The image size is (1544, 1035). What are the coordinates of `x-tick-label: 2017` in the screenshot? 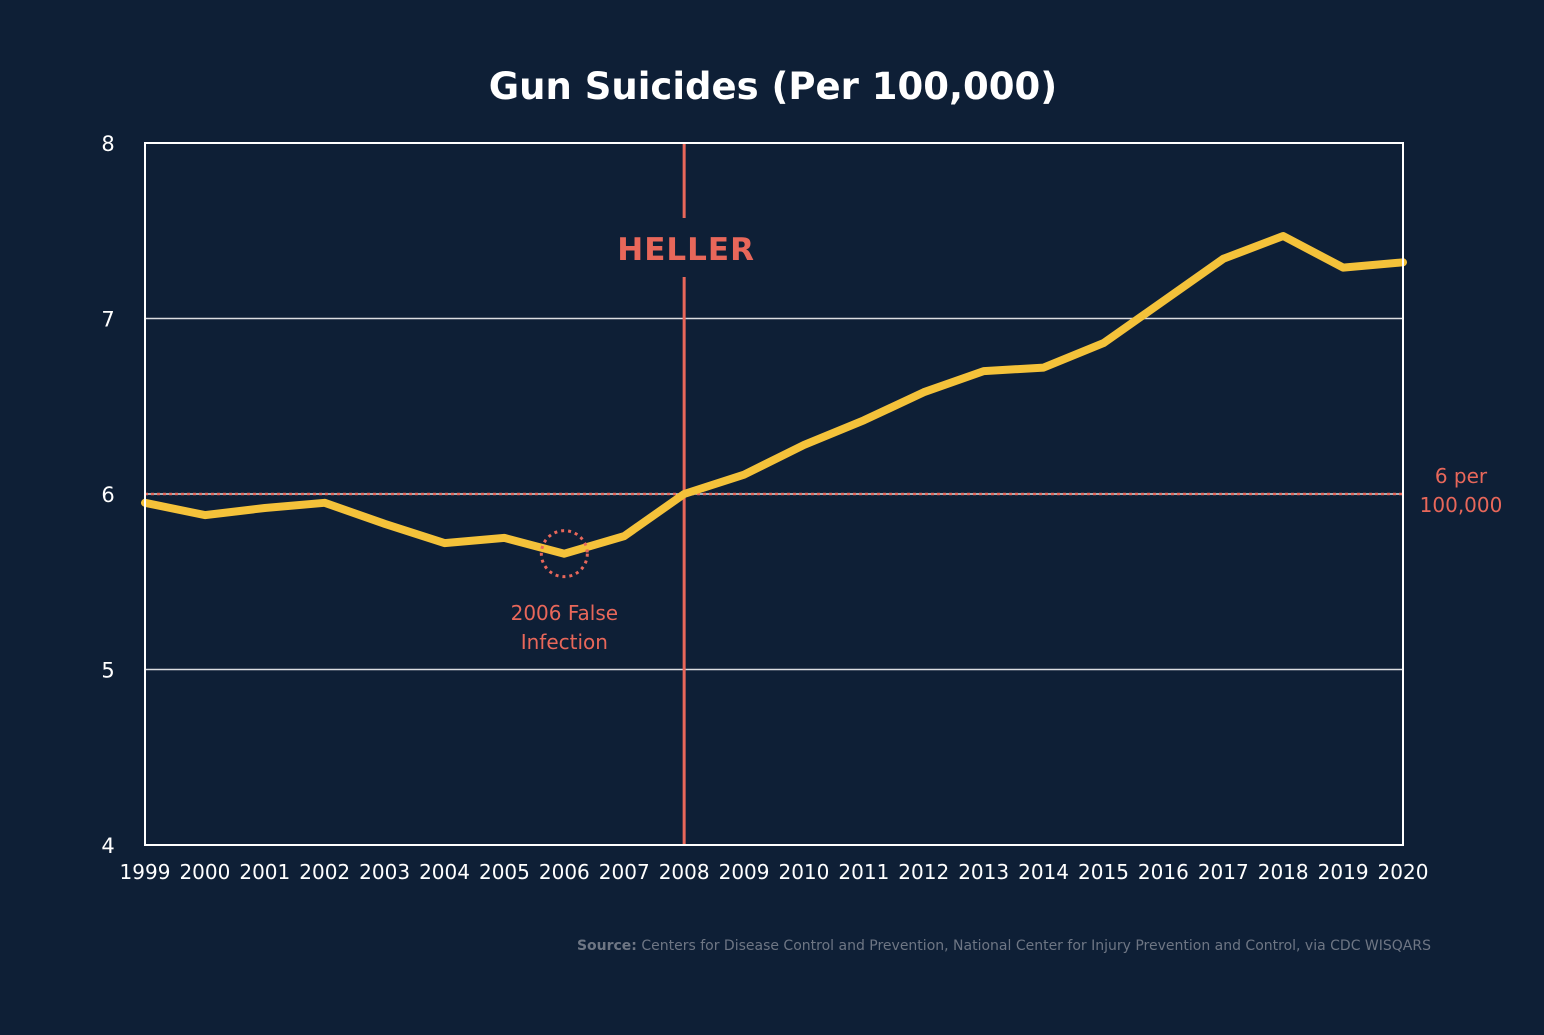 It's located at (1223, 872).